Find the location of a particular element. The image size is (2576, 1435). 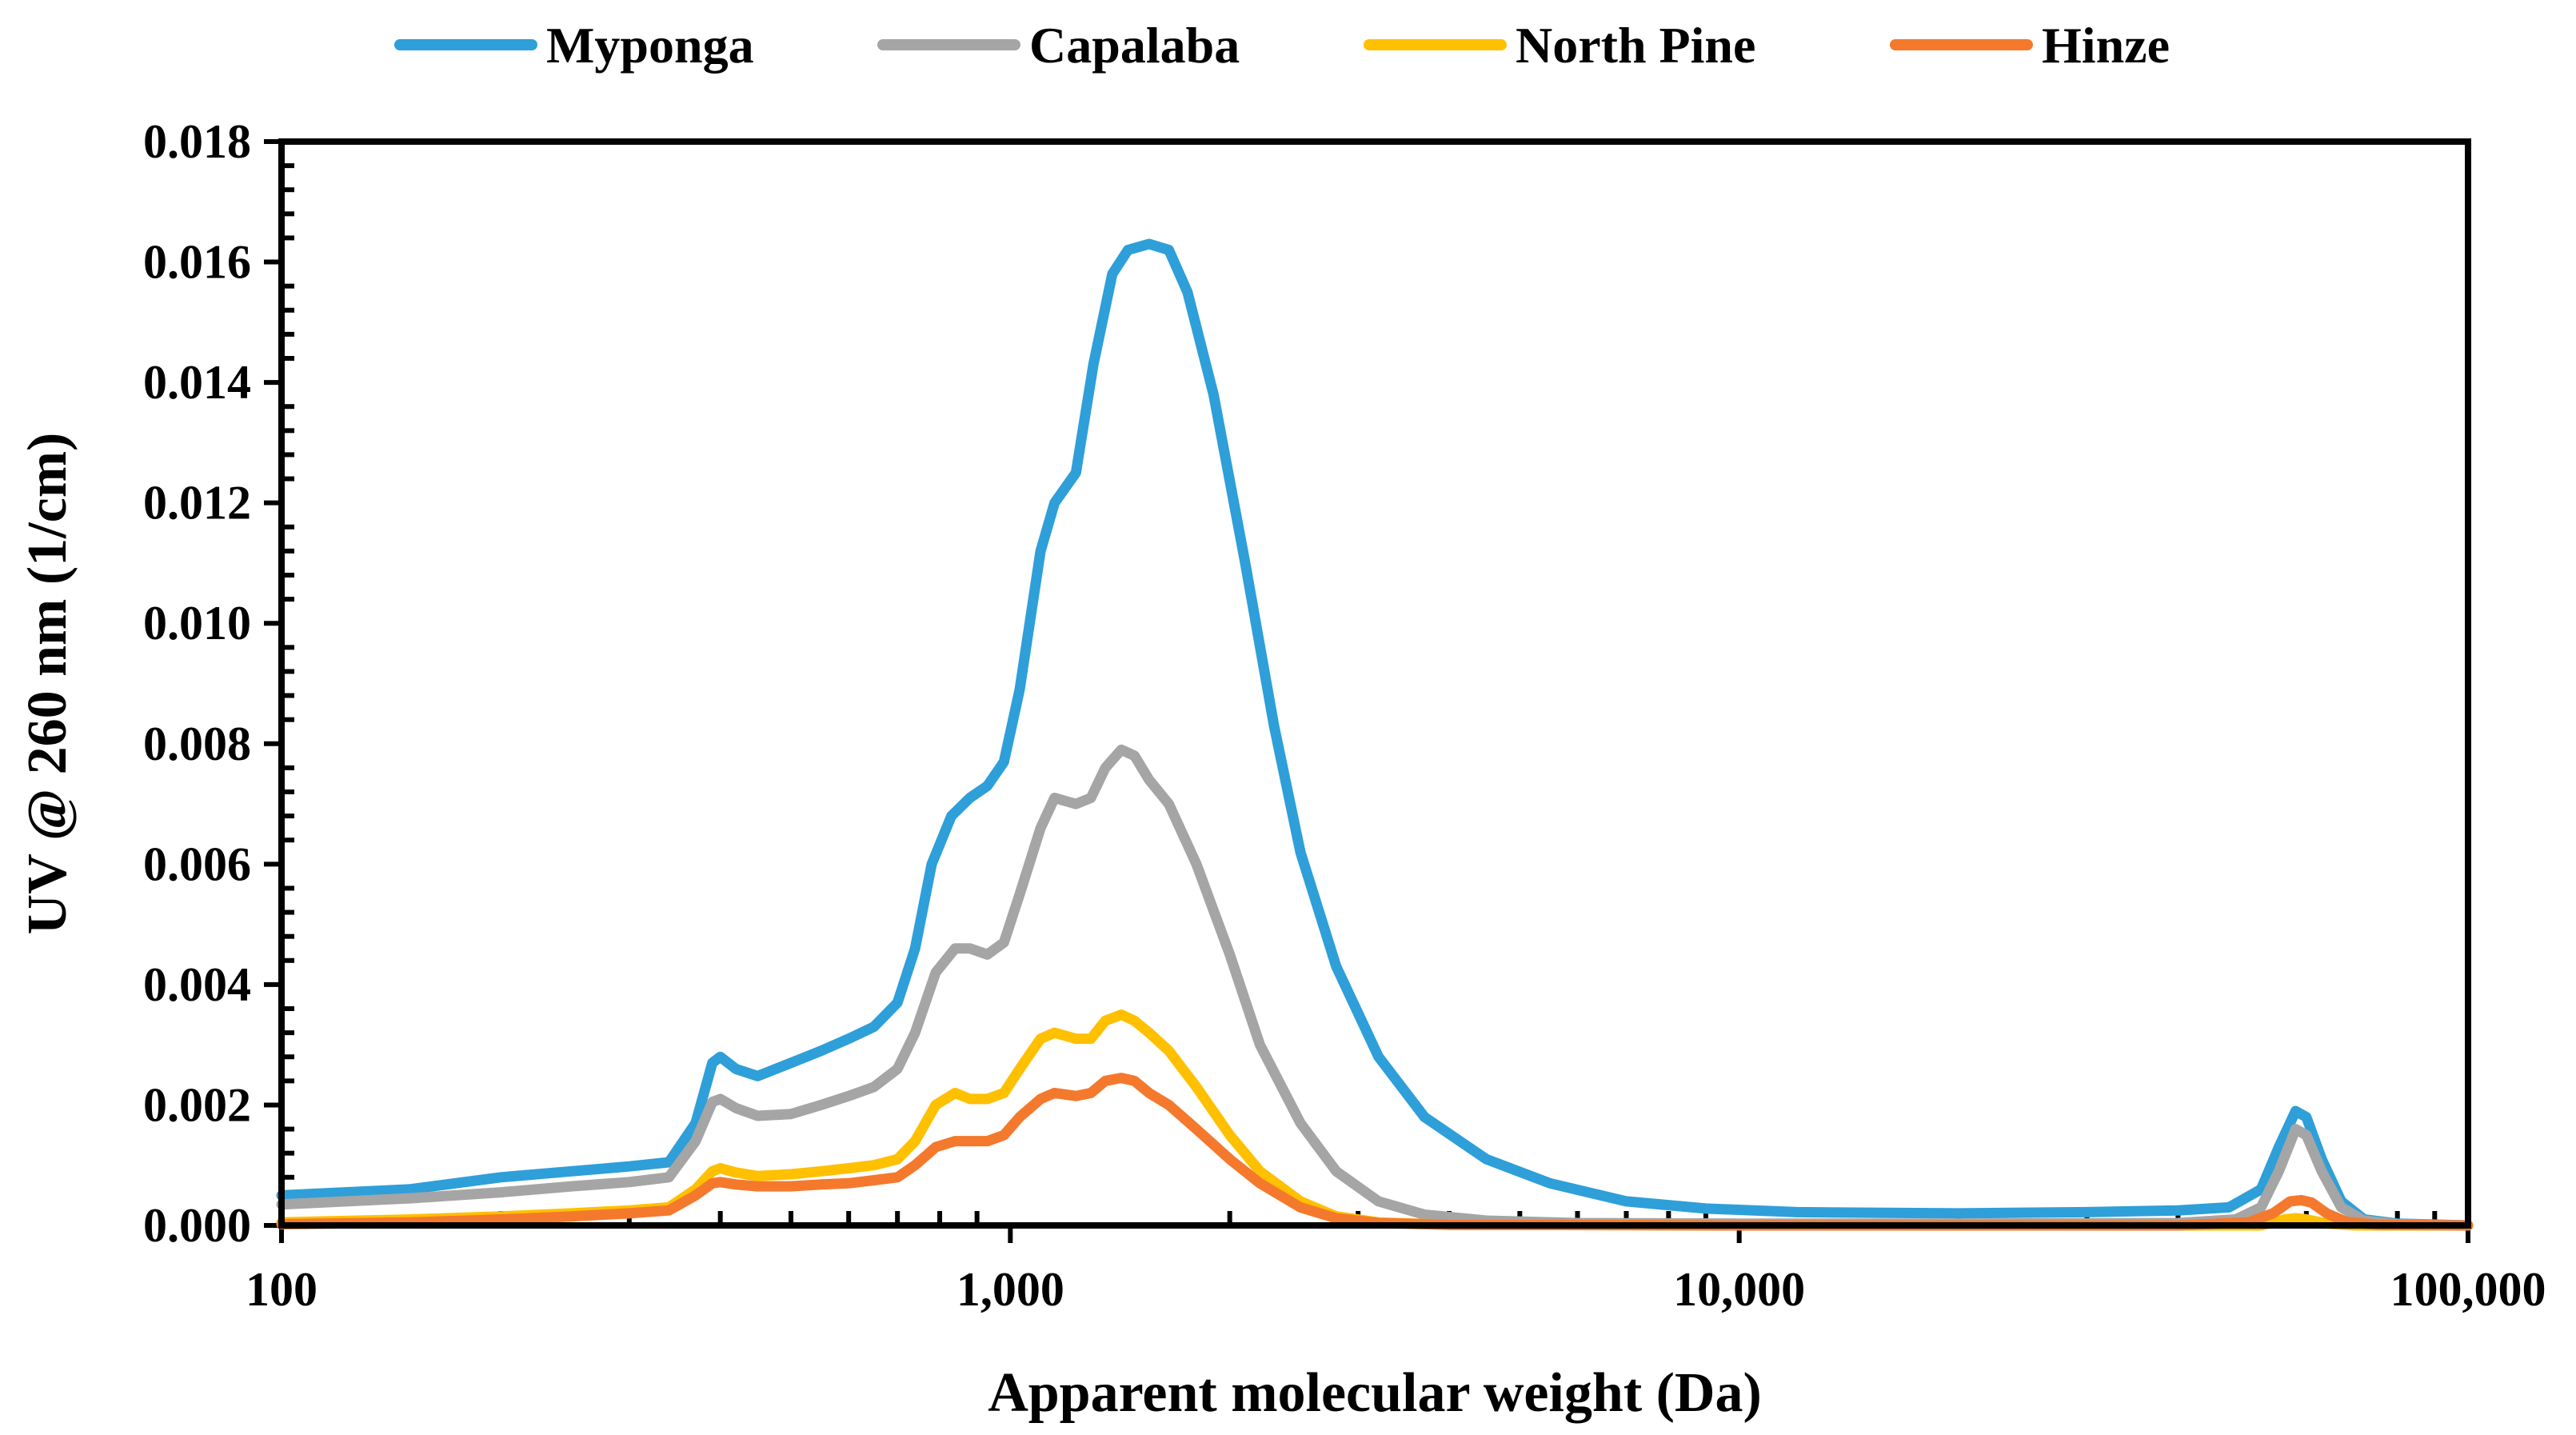

legend: Myponga Capalaba North Pine Hinze is located at coordinates (1282, 45).